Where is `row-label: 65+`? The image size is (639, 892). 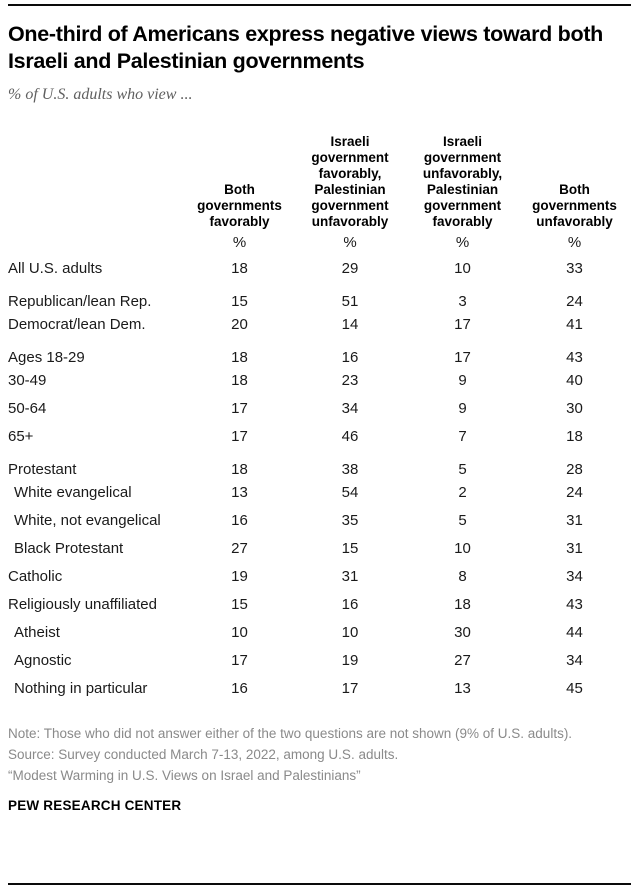
row-label: 65+ is located at coordinates (21, 436).